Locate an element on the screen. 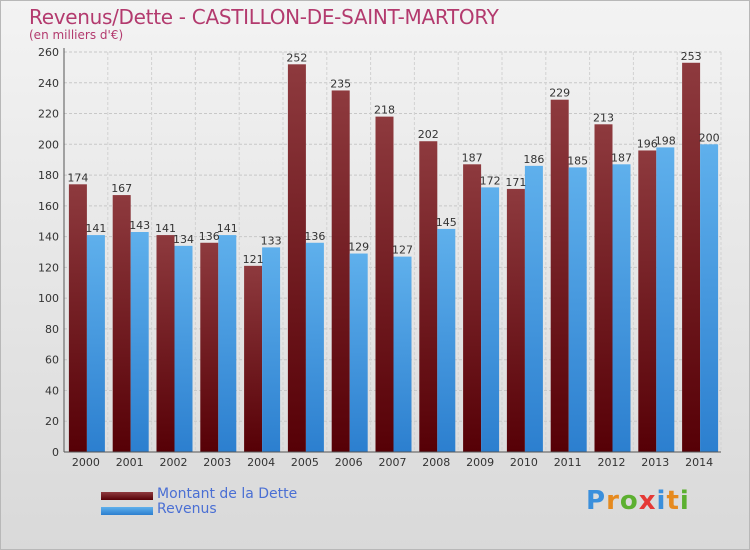 This screenshot has height=550, width=750. x-tick-label: 2001 is located at coordinates (130, 462).